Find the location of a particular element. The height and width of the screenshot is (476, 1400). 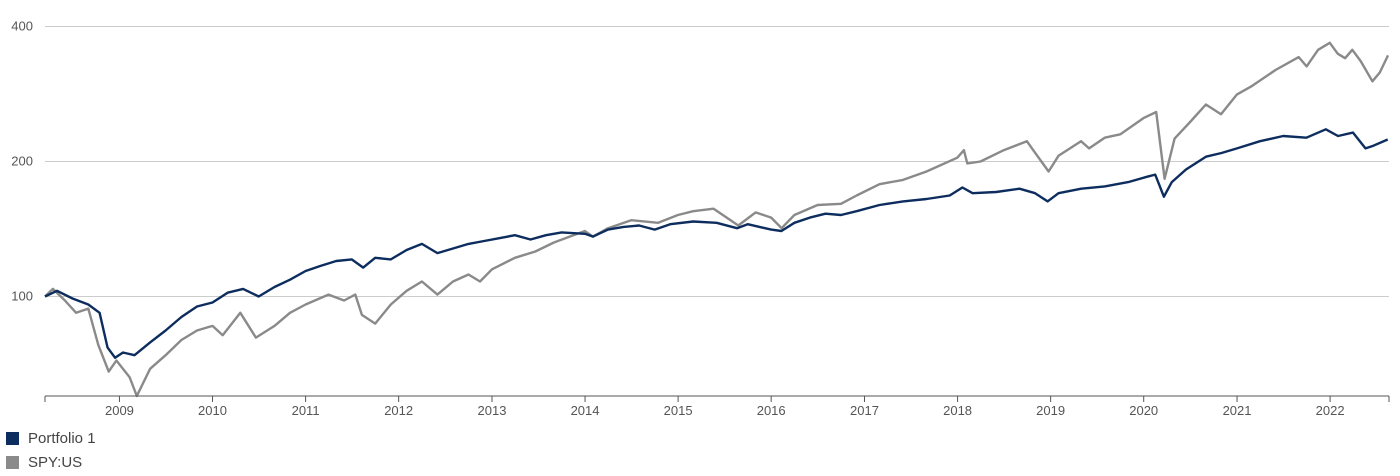

y-tick-label-200: 200 is located at coordinates (22, 161).